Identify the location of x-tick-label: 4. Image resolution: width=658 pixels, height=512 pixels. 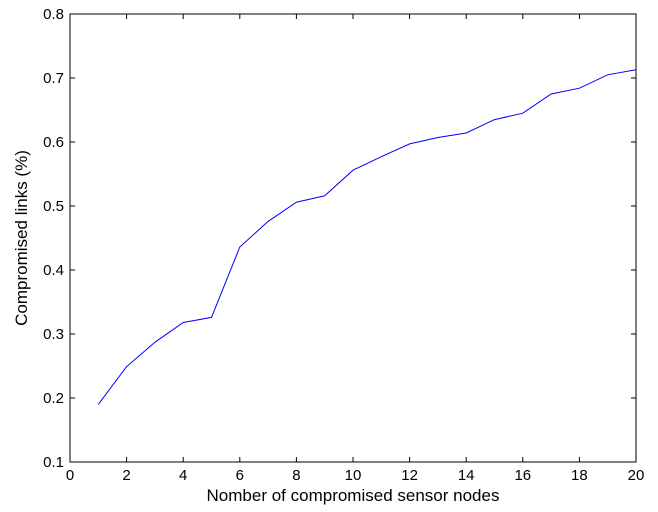
(183, 475).